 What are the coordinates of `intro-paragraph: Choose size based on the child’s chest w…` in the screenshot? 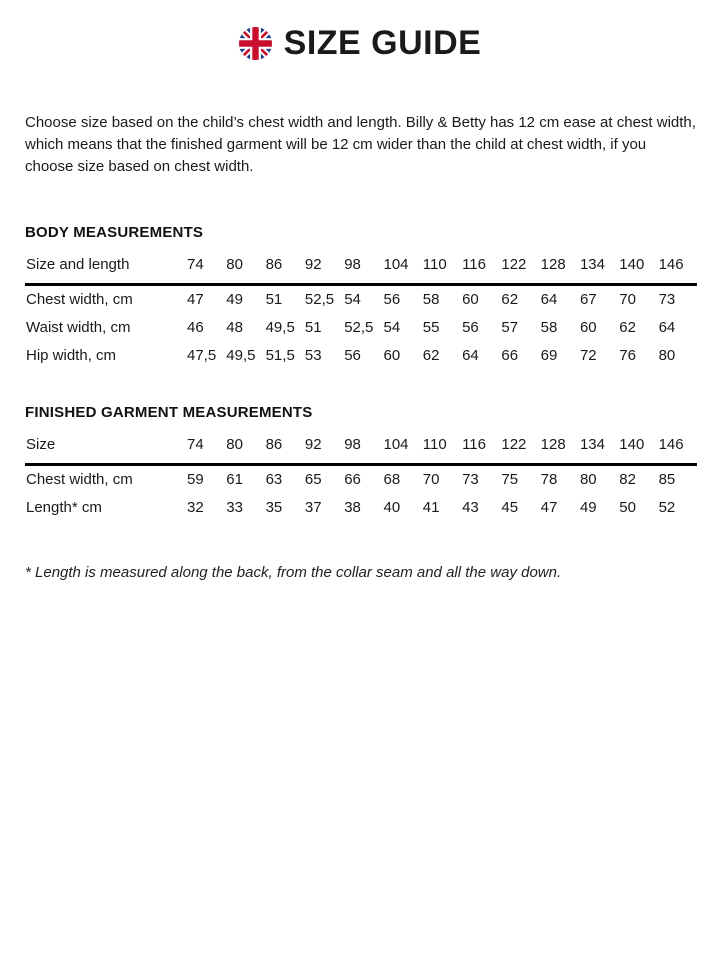 It's located at (360, 144).